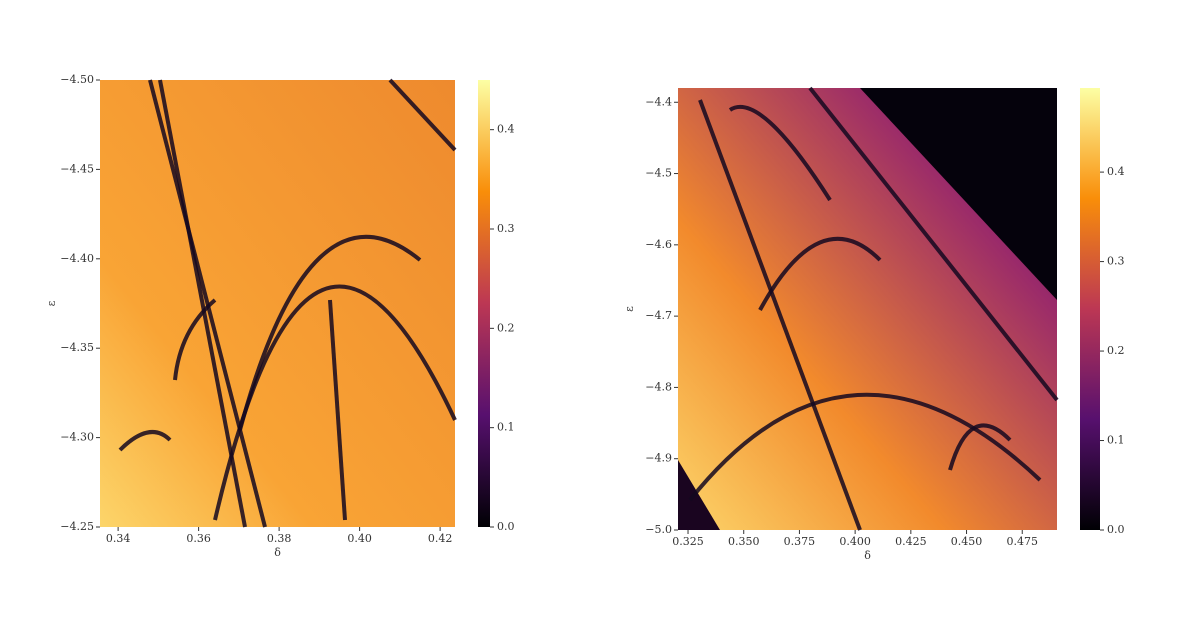 This screenshot has width=1200, height=630. I want to click on x-tick-label: 0.450, so click(967, 541).